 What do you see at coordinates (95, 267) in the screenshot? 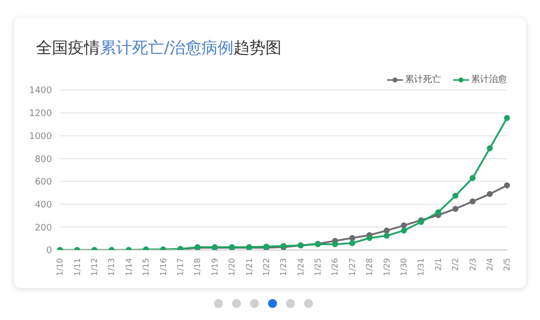
I see `x-tick-label: 1/12` at bounding box center [95, 267].